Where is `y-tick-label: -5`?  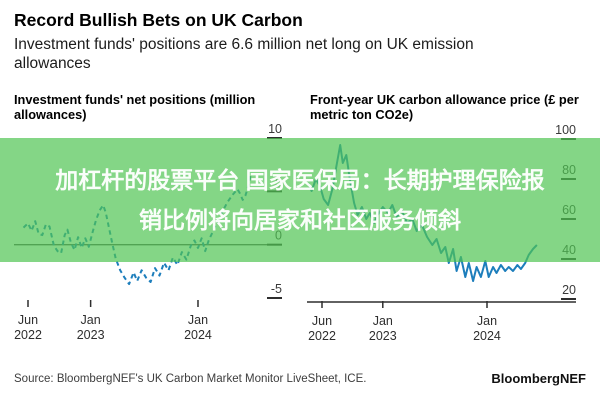
y-tick-label: -5 is located at coordinates (276, 289).